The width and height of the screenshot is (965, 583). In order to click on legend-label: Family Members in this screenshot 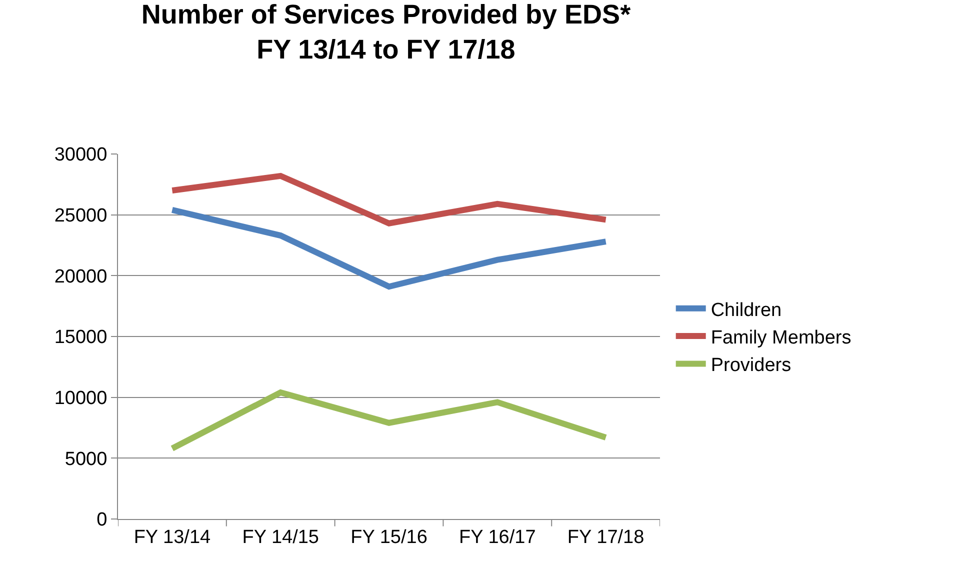, I will do `click(781, 337)`.